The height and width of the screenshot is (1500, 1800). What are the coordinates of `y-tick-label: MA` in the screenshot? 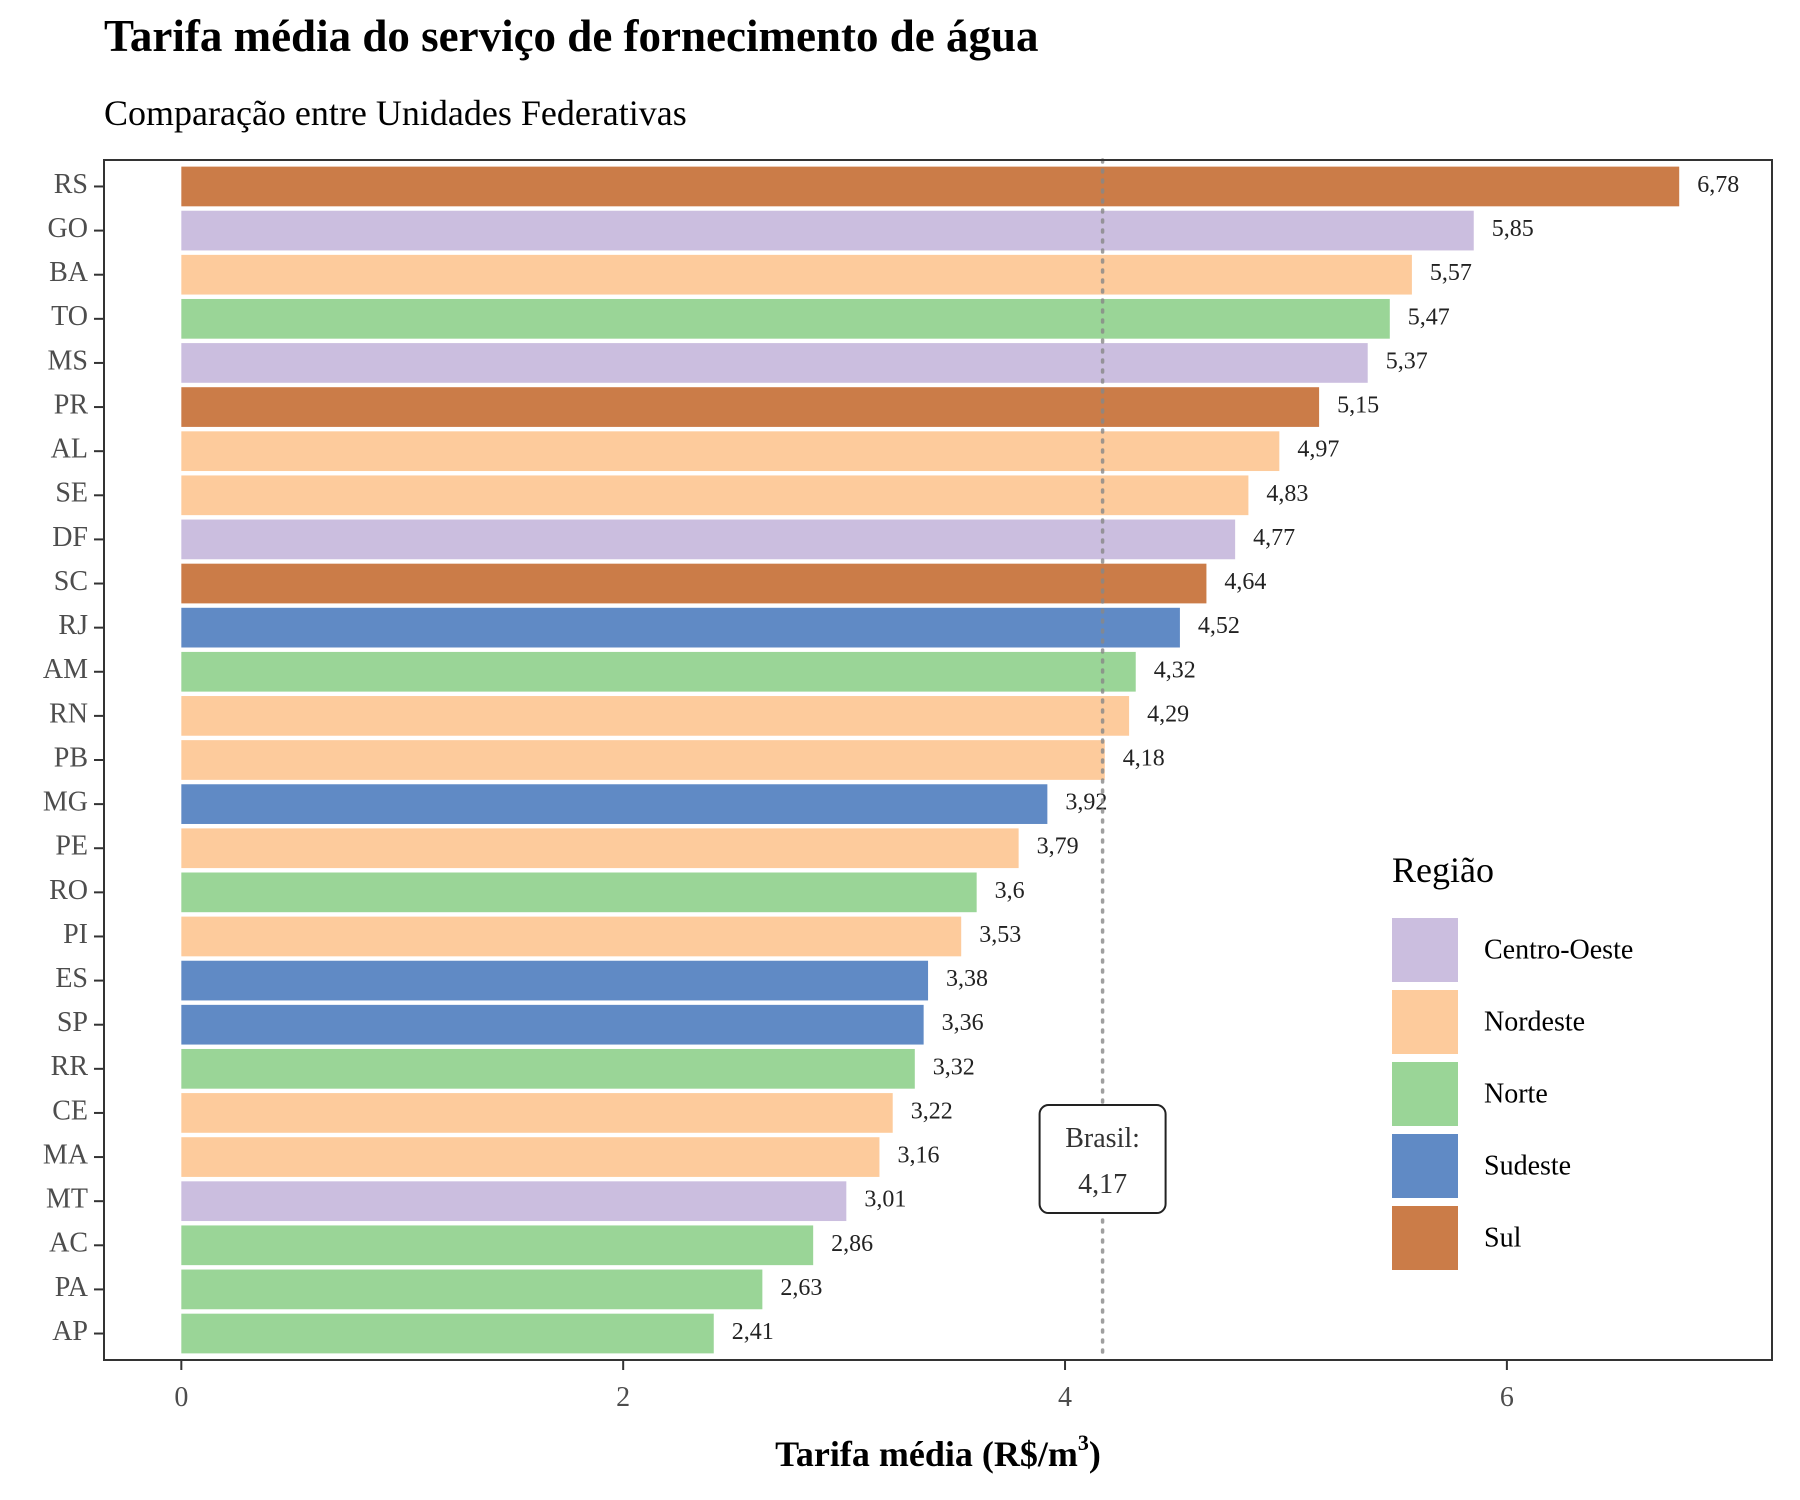 It's located at (66, 1154).